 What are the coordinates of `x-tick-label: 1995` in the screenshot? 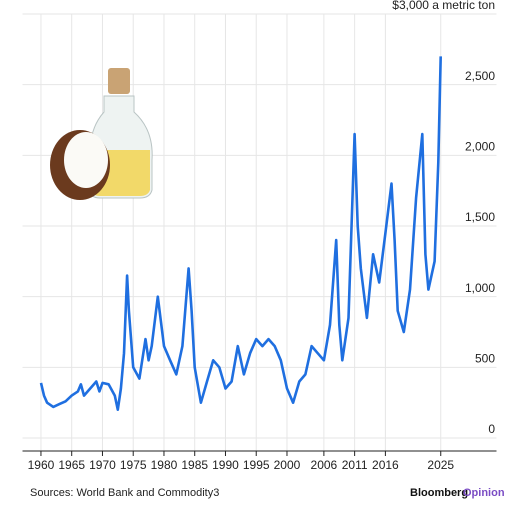 It's located at (256, 465).